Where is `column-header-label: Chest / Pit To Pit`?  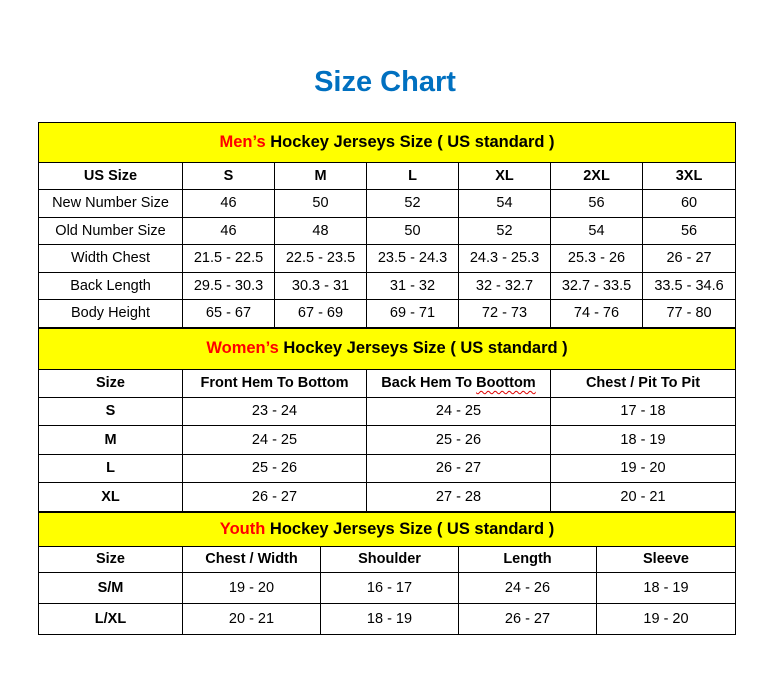
column-header-label: Chest / Pit To Pit is located at coordinates (643, 383).